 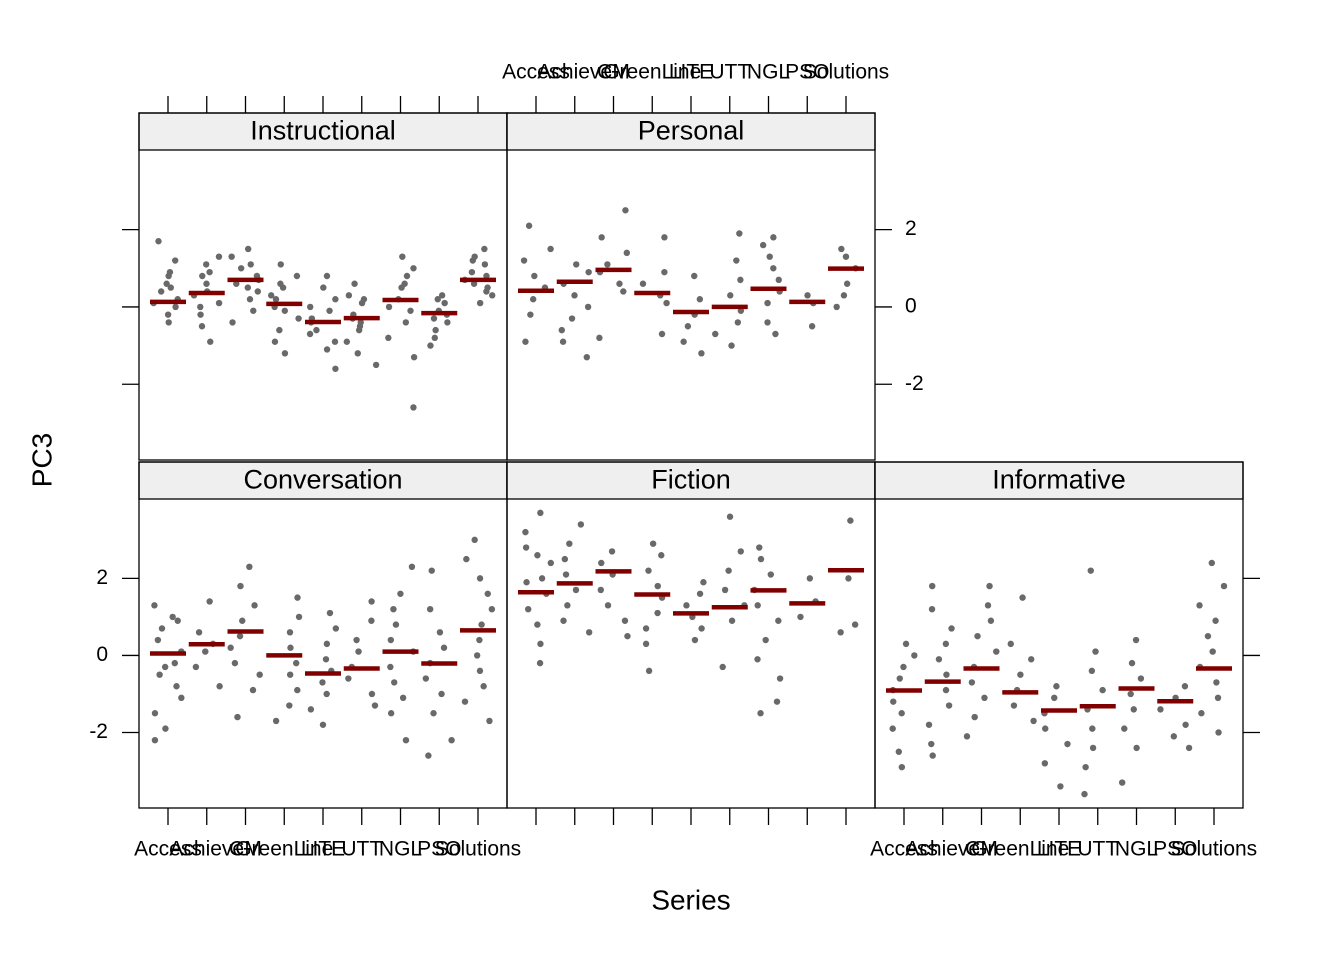 I want to click on y-tick-label: 2, so click(x=102, y=577).